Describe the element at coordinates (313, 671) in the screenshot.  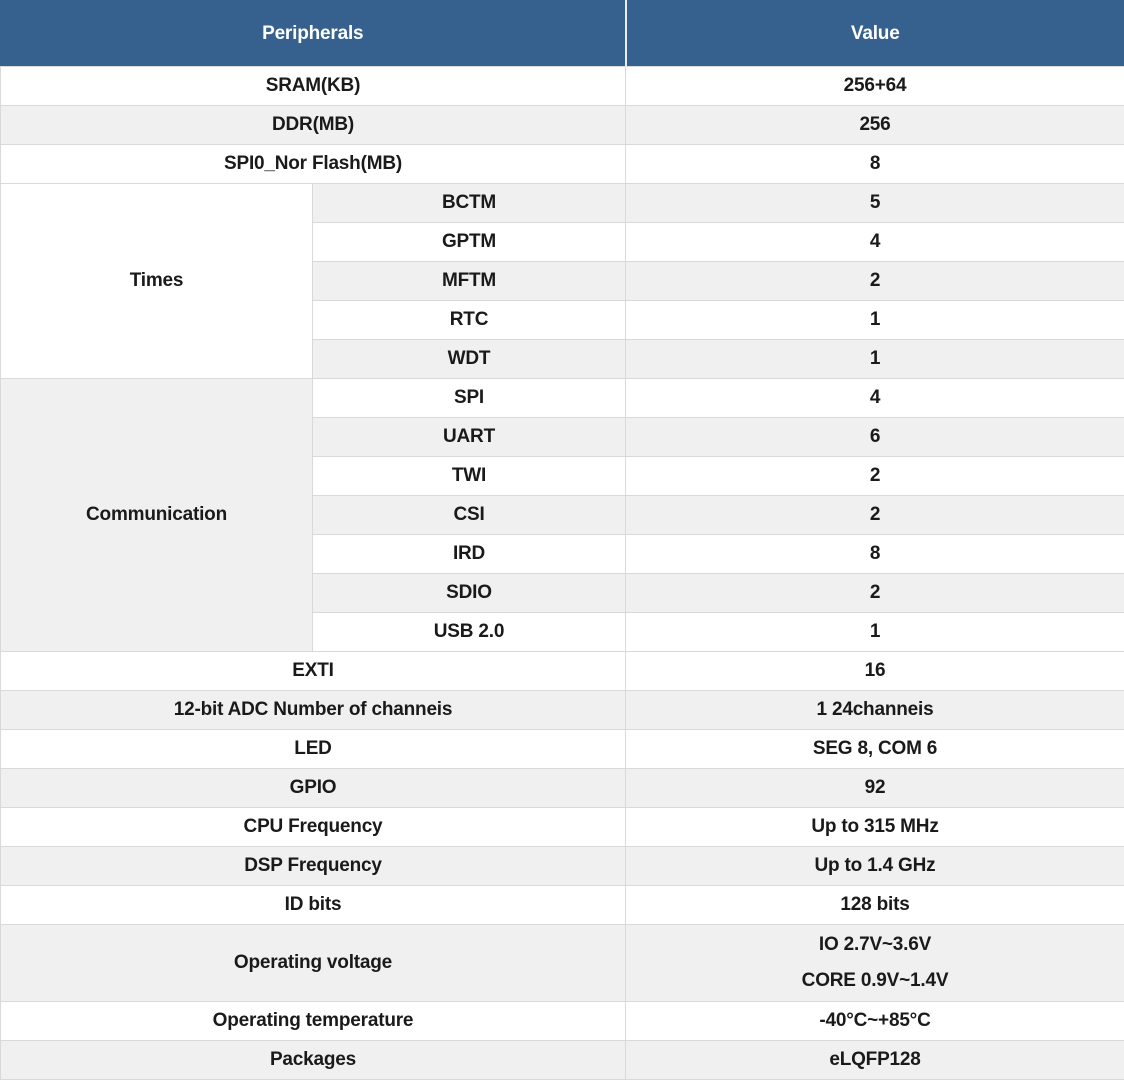
I see `row-label-cell: EXTI` at that location.